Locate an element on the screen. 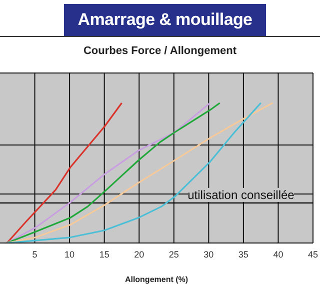 This screenshot has height=300, width=320. x-tick-label: 35 is located at coordinates (243, 254).